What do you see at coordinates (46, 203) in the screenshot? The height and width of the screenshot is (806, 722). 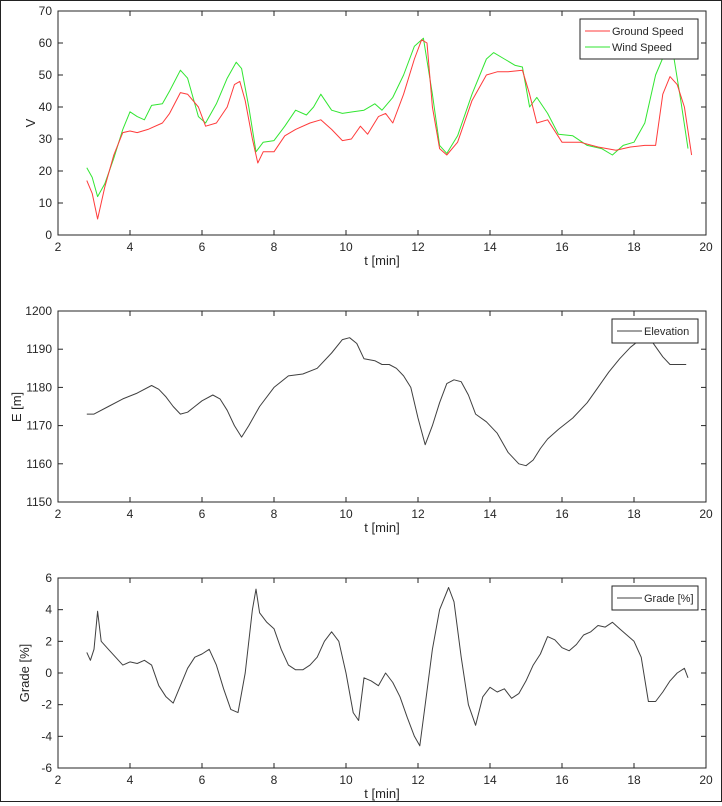 I see `y-tick-label: 10` at bounding box center [46, 203].